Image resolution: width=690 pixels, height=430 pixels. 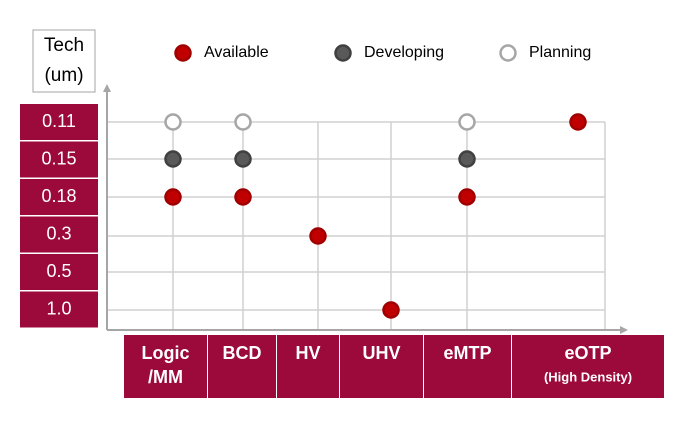 I want to click on column-label: eOTP, so click(x=587, y=353).